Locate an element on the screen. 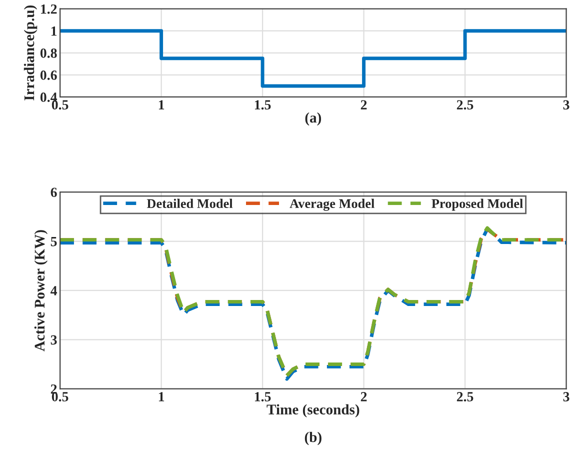  y-tick-label: 5 is located at coordinates (53, 241).